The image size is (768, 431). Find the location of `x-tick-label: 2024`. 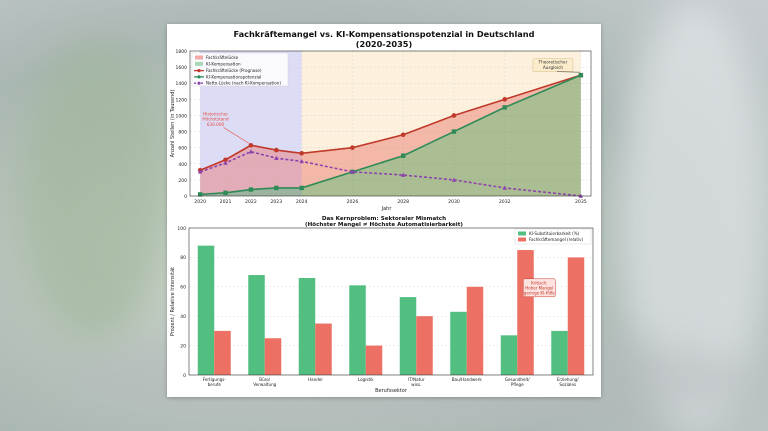

x-tick-label: 2024 is located at coordinates (302, 202).